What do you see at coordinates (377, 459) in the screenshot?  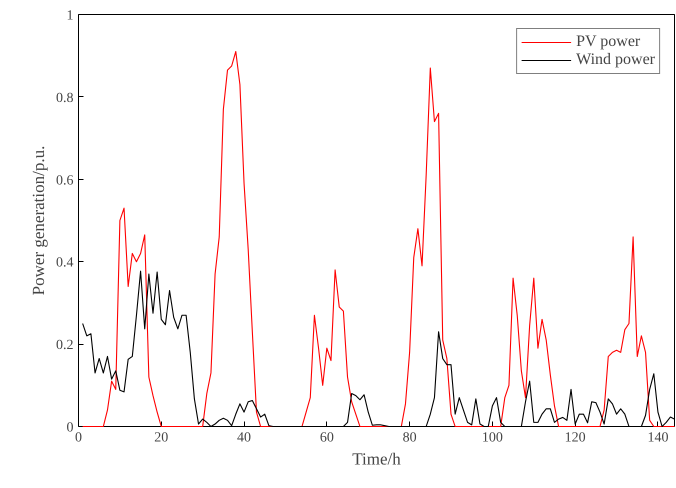 I see `x-axis-title: Time/h` at bounding box center [377, 459].